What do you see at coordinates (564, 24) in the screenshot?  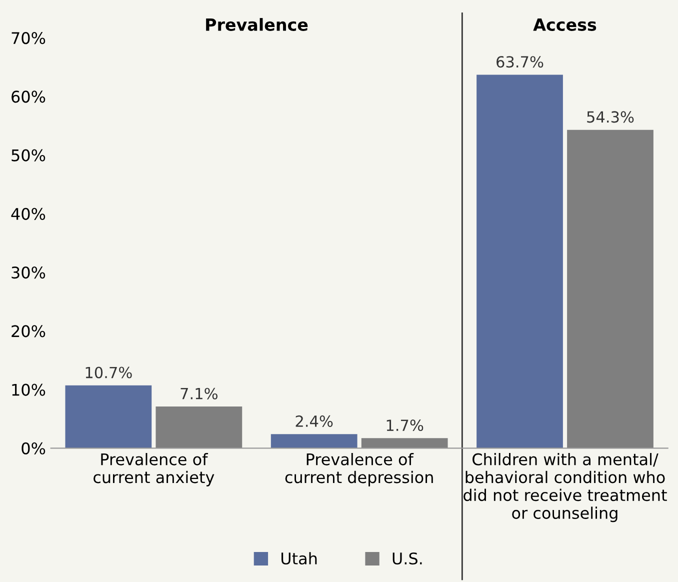 I see `text: Access` at bounding box center [564, 24].